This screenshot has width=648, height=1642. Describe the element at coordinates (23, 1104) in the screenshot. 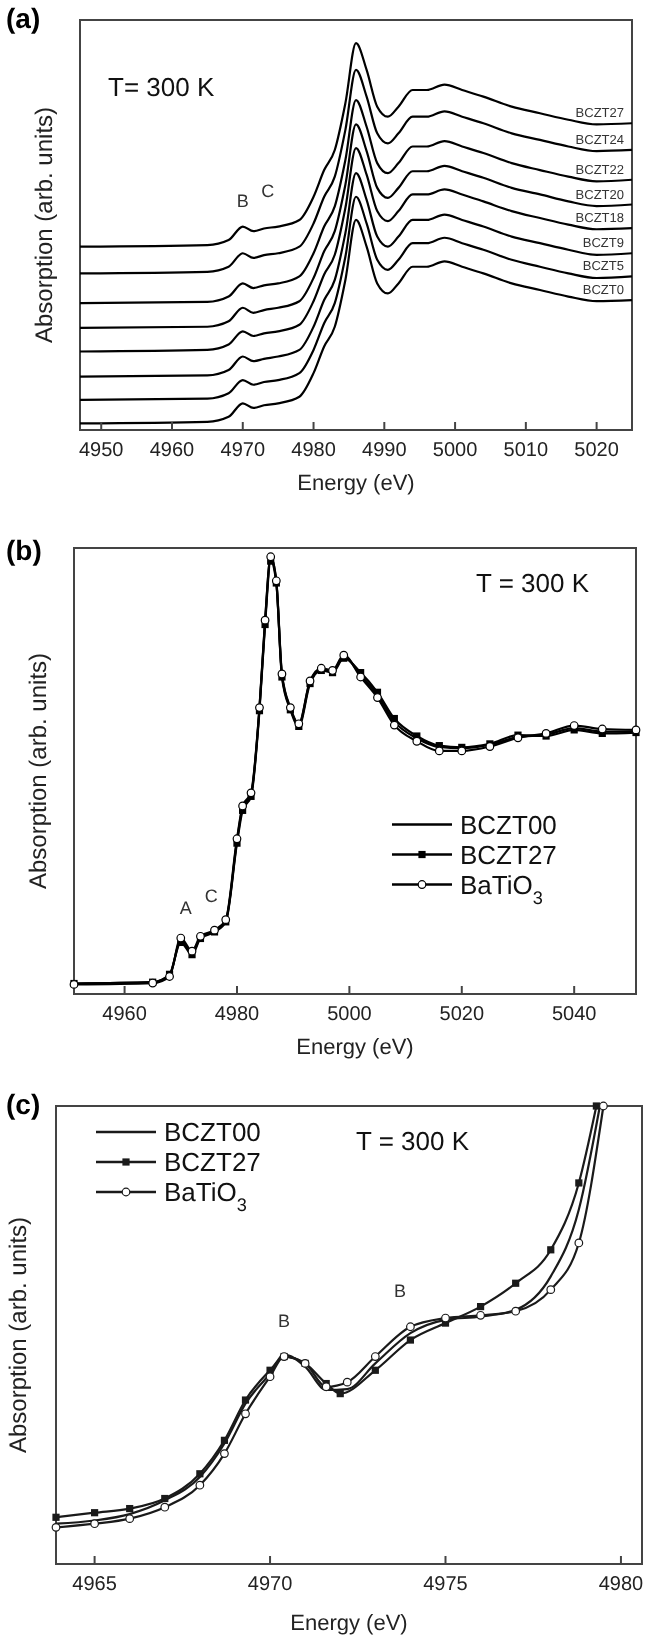

I see `chart-title: (c)` at that location.